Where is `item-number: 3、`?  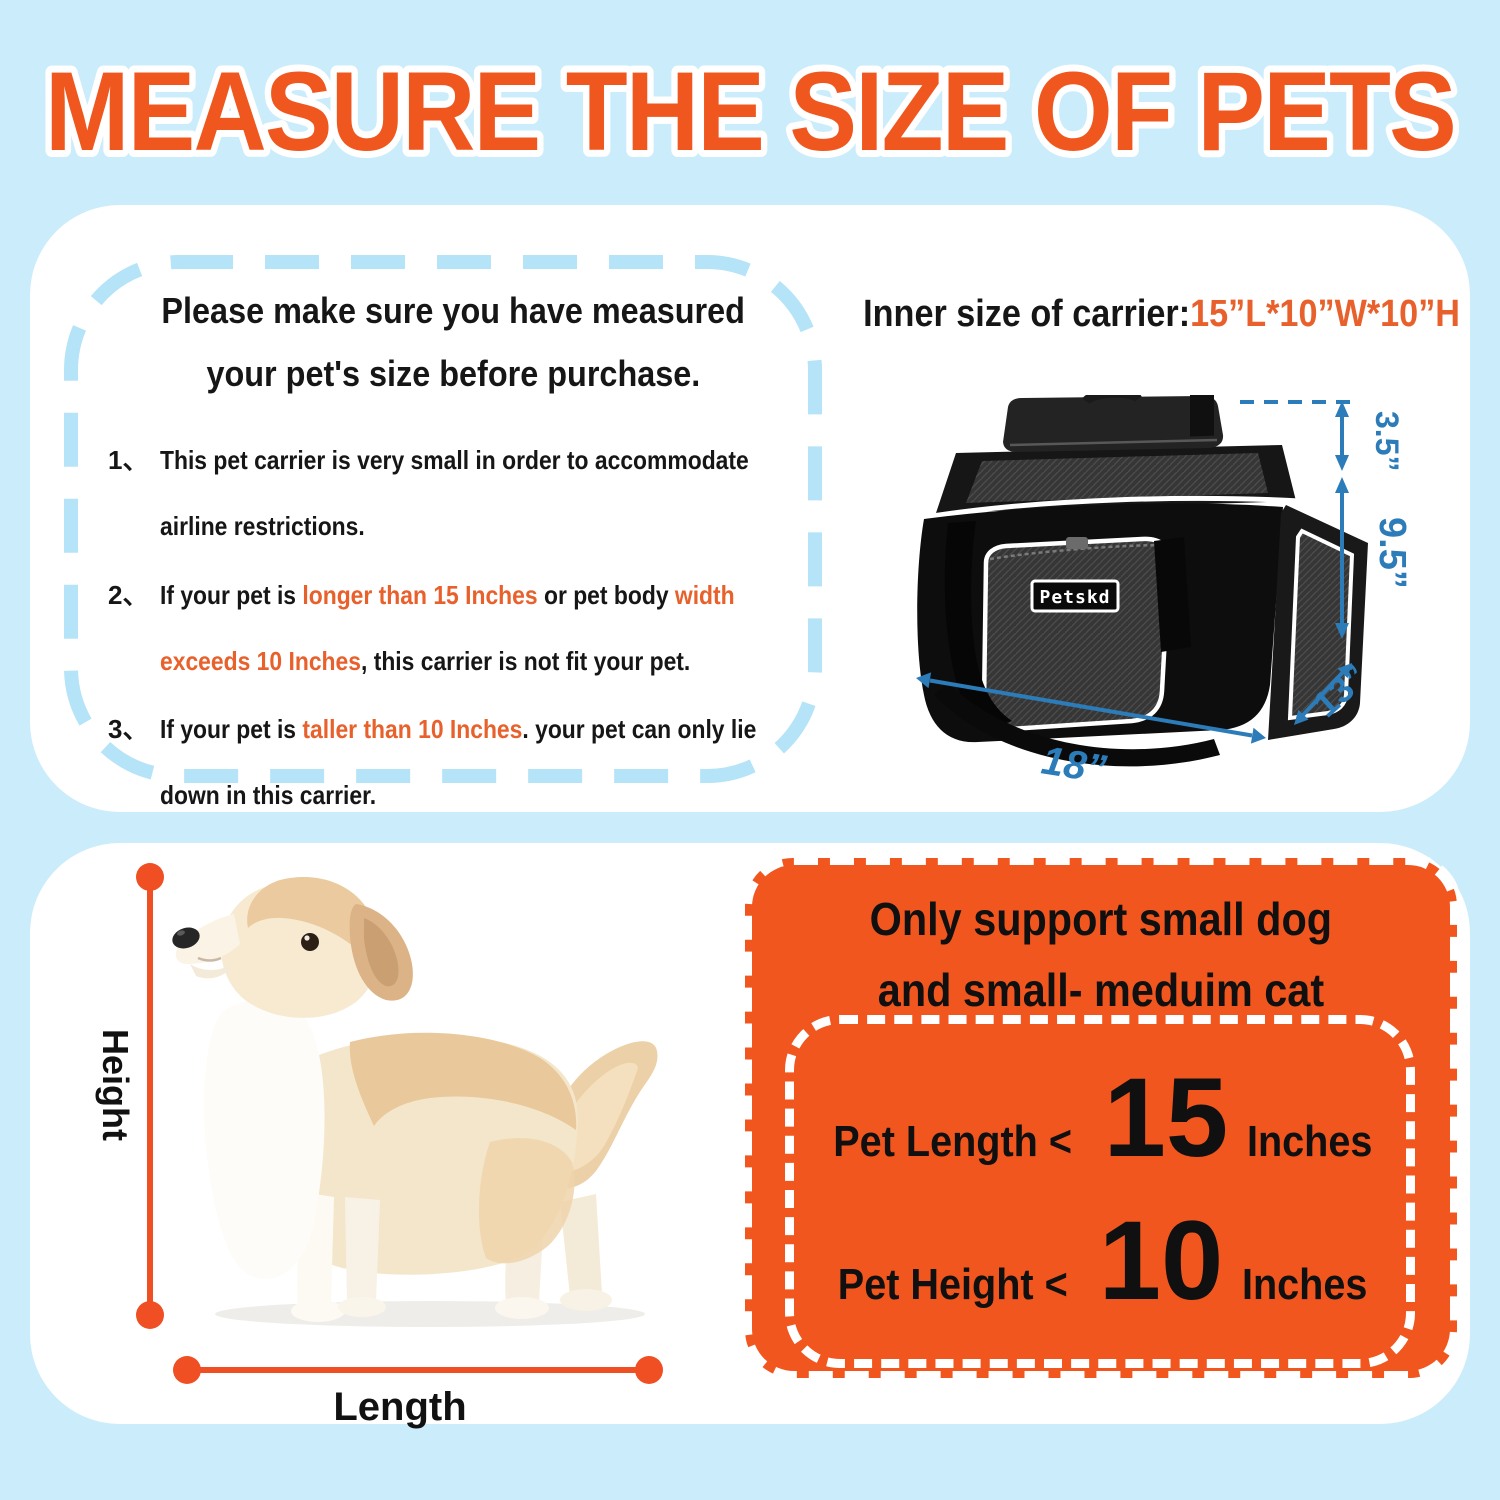 item-number: 3、 is located at coordinates (128, 729).